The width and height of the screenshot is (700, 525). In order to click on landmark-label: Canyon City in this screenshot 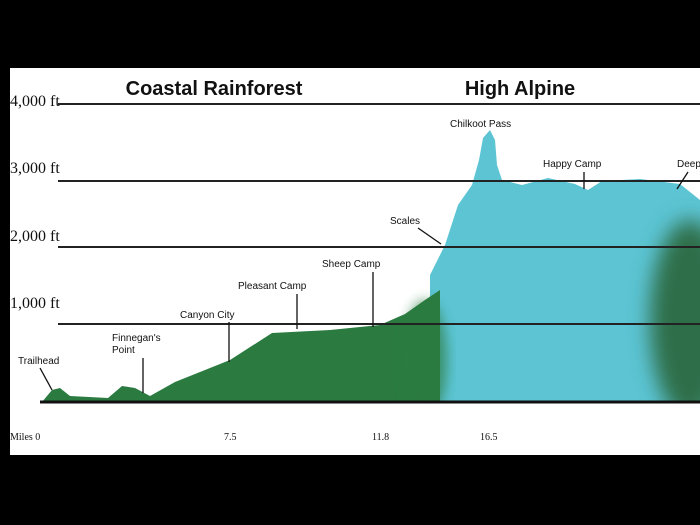, I will do `click(207, 315)`.